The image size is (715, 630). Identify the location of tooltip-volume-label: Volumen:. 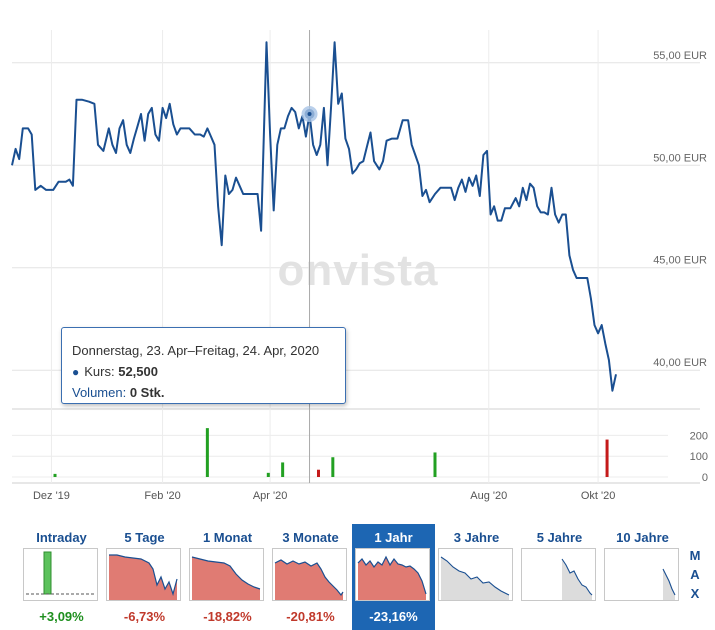
(99, 392).